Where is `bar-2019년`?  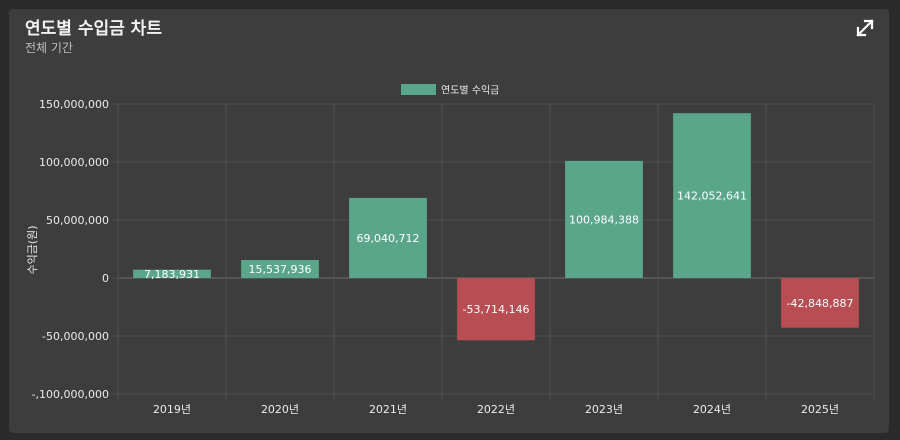
bar-2019년 is located at coordinates (172, 273).